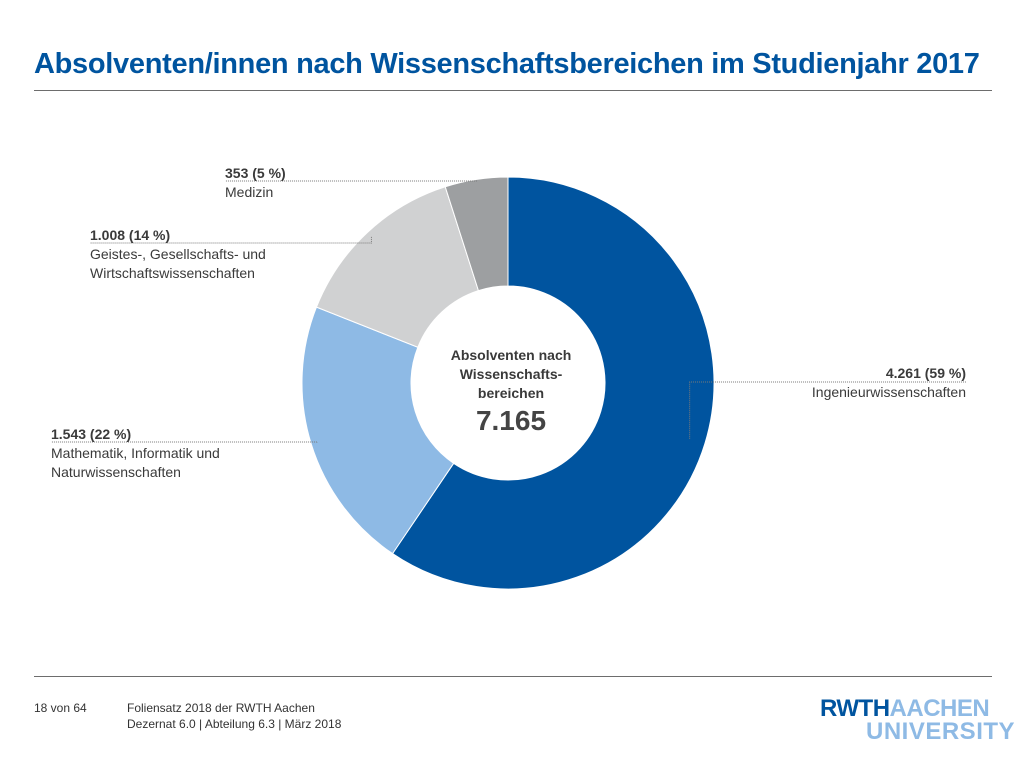 The image size is (1024, 768). Describe the element at coordinates (249, 192) in the screenshot. I see `category-label-medizin: Medizin` at that location.